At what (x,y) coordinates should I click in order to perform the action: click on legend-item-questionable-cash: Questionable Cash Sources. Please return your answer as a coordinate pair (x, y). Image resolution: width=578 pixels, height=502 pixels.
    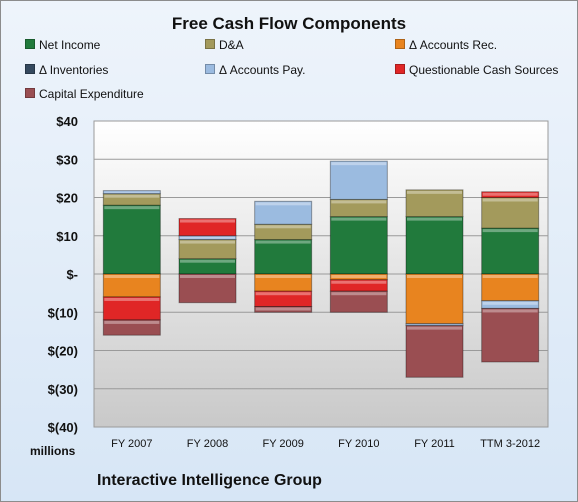
    Looking at the image, I should click on (476, 70).